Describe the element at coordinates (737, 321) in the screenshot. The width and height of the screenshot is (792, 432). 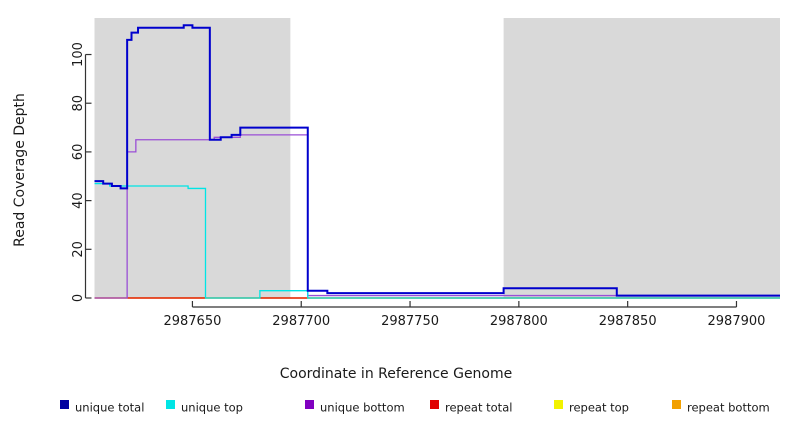
I see `x-tick-label: 2987900` at that location.